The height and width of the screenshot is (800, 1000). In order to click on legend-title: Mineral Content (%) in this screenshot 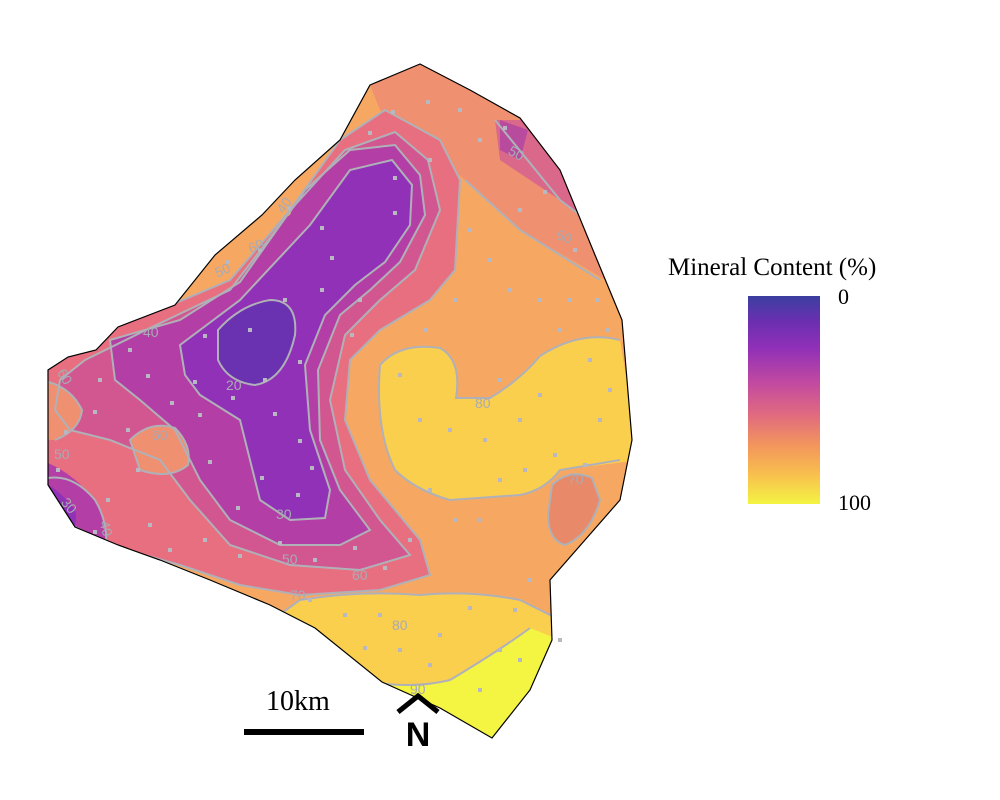, I will do `click(772, 267)`.